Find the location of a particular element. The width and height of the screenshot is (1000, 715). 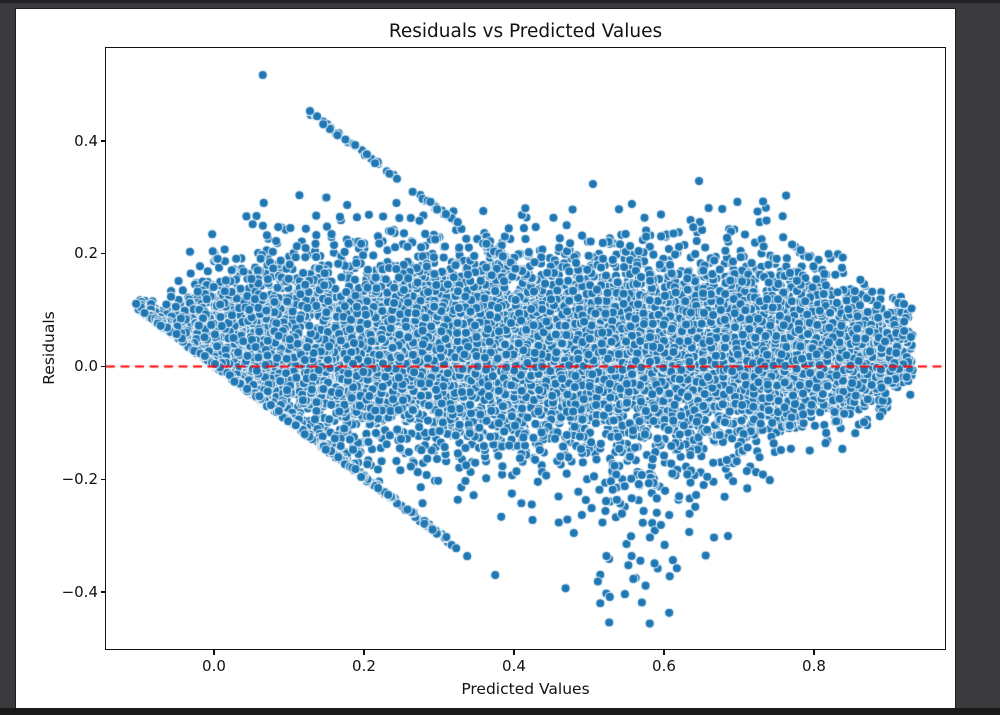

x-tick-label: 0.6 is located at coordinates (664, 666).